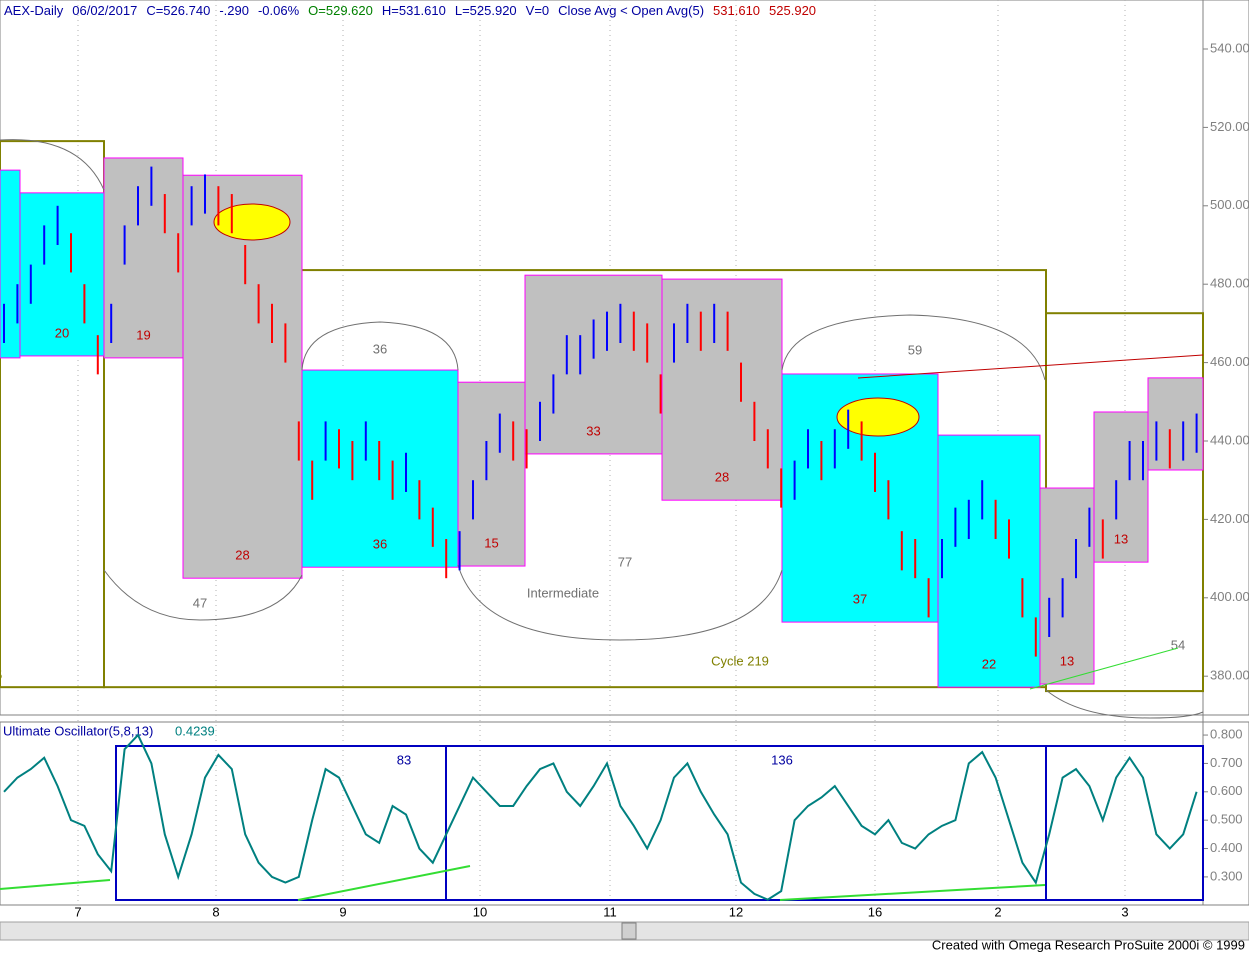  Describe the element at coordinates (485, 10) in the screenshot. I see `header-field: L=525.920` at that location.